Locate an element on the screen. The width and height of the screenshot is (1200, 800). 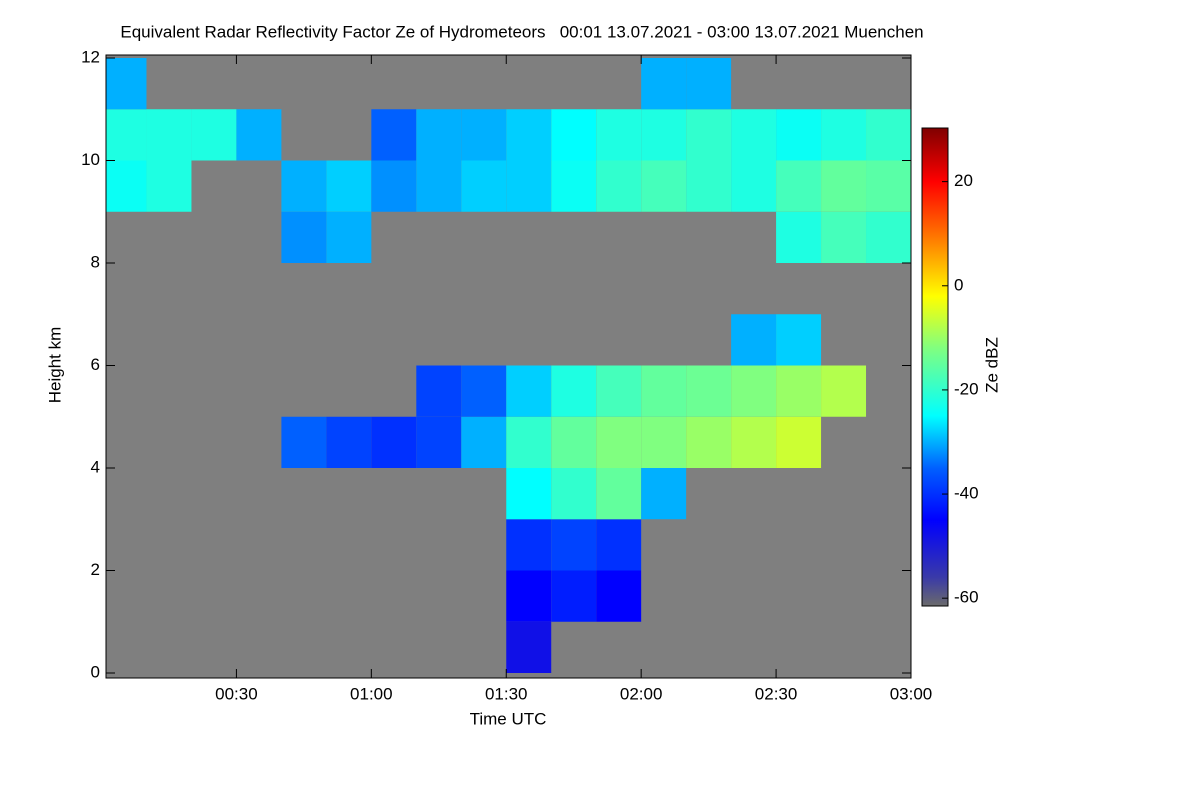
colorbar-tick-label: 0 is located at coordinates (958, 284).